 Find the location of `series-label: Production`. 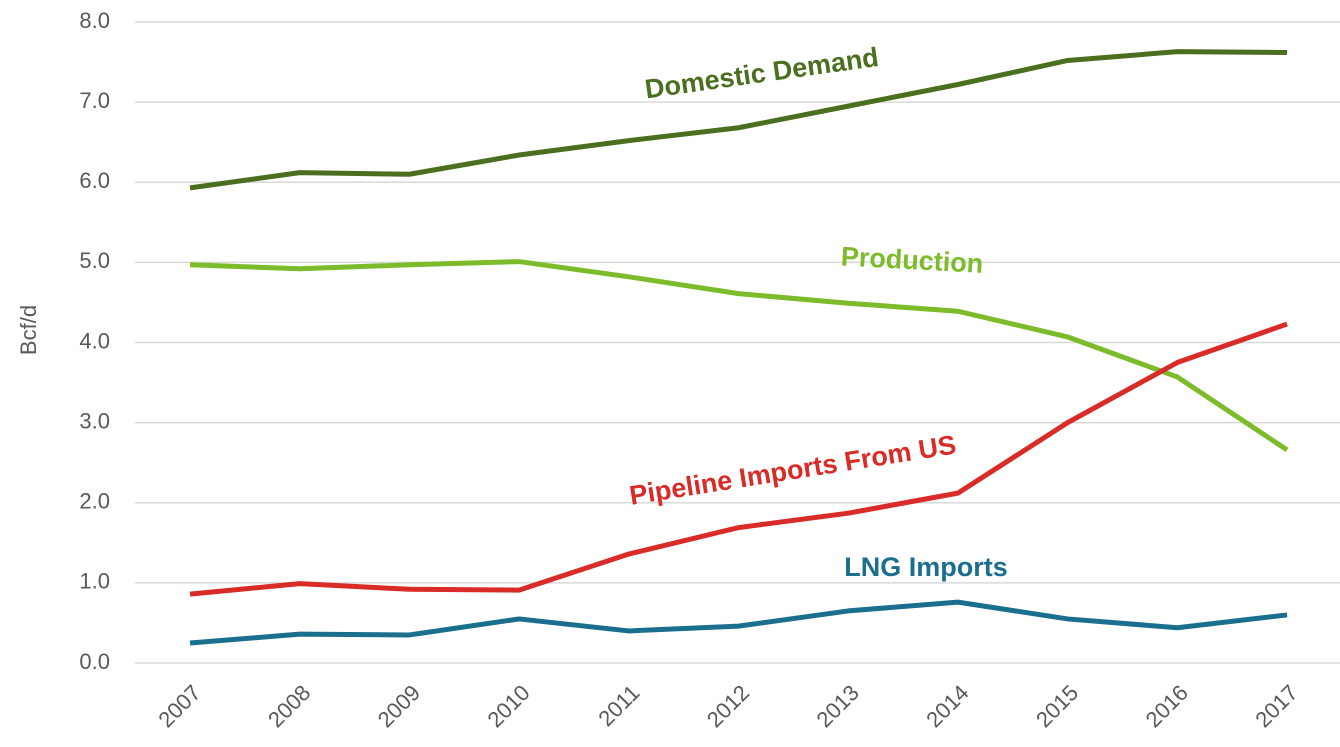

series-label: Production is located at coordinates (912, 259).